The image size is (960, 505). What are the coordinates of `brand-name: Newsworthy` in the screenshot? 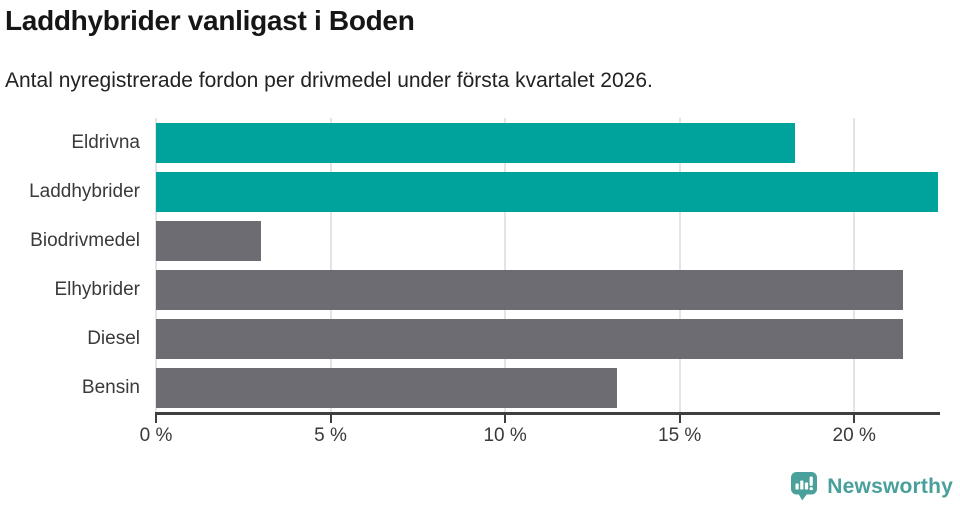 It's located at (890, 486).